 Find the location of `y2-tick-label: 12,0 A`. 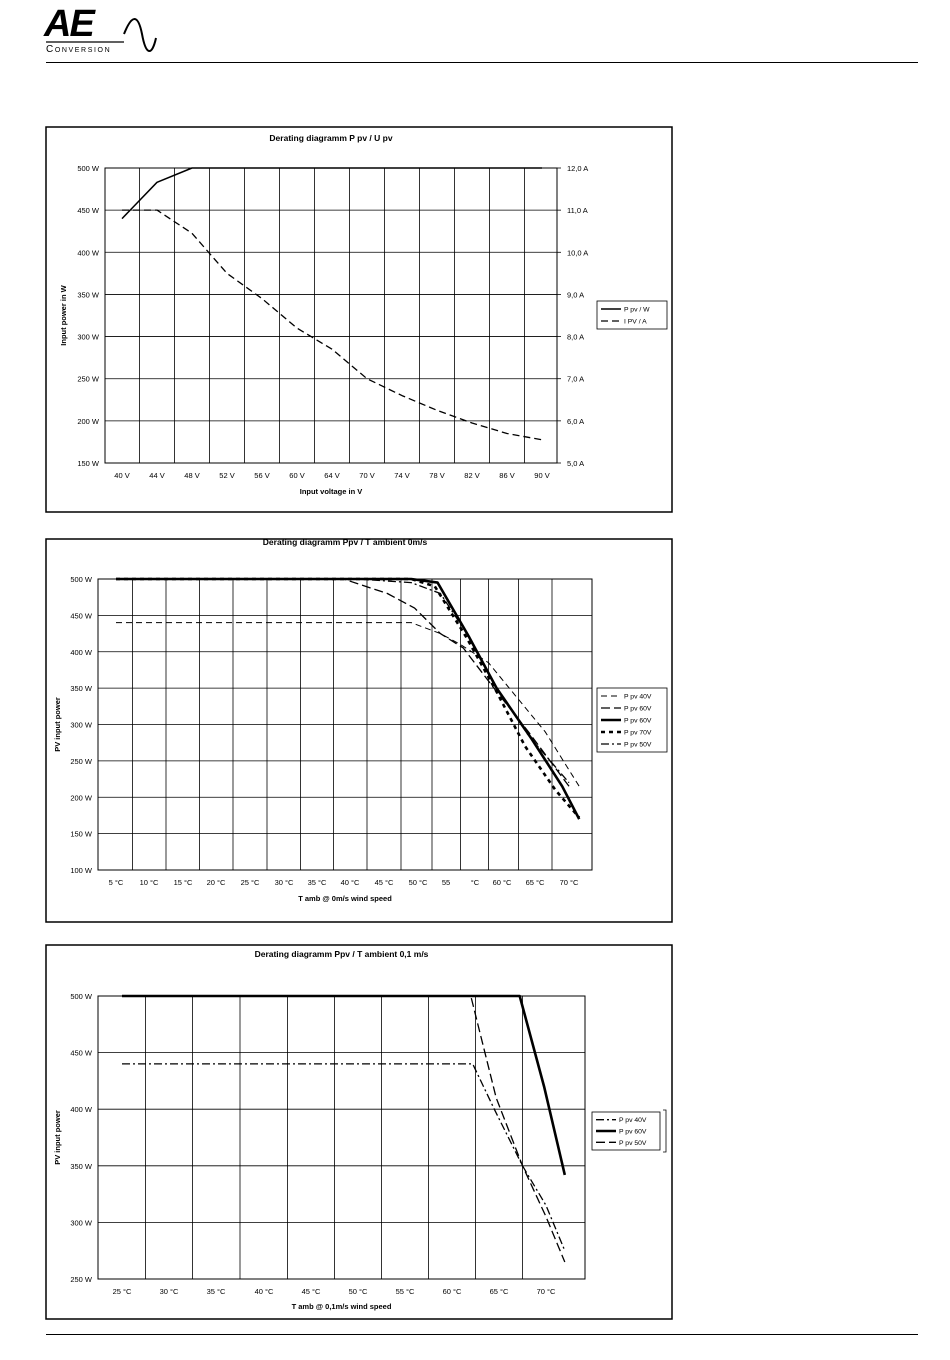

y2-tick-label: 12,0 A is located at coordinates (577, 168).